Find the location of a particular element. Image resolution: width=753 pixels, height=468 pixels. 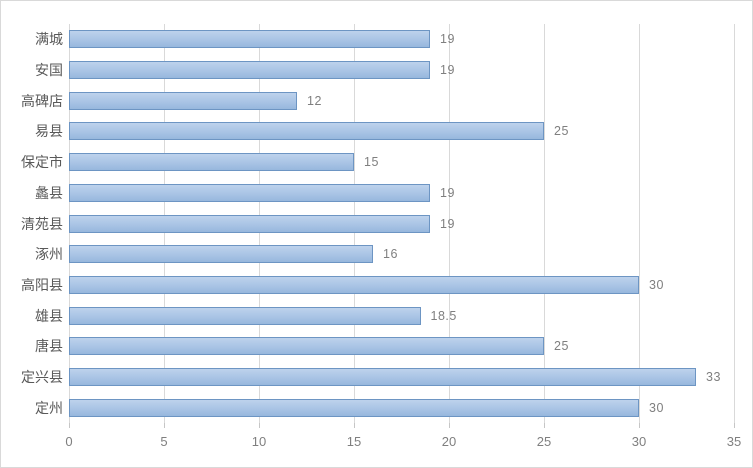

category-label: 清苑县 is located at coordinates (42, 223).